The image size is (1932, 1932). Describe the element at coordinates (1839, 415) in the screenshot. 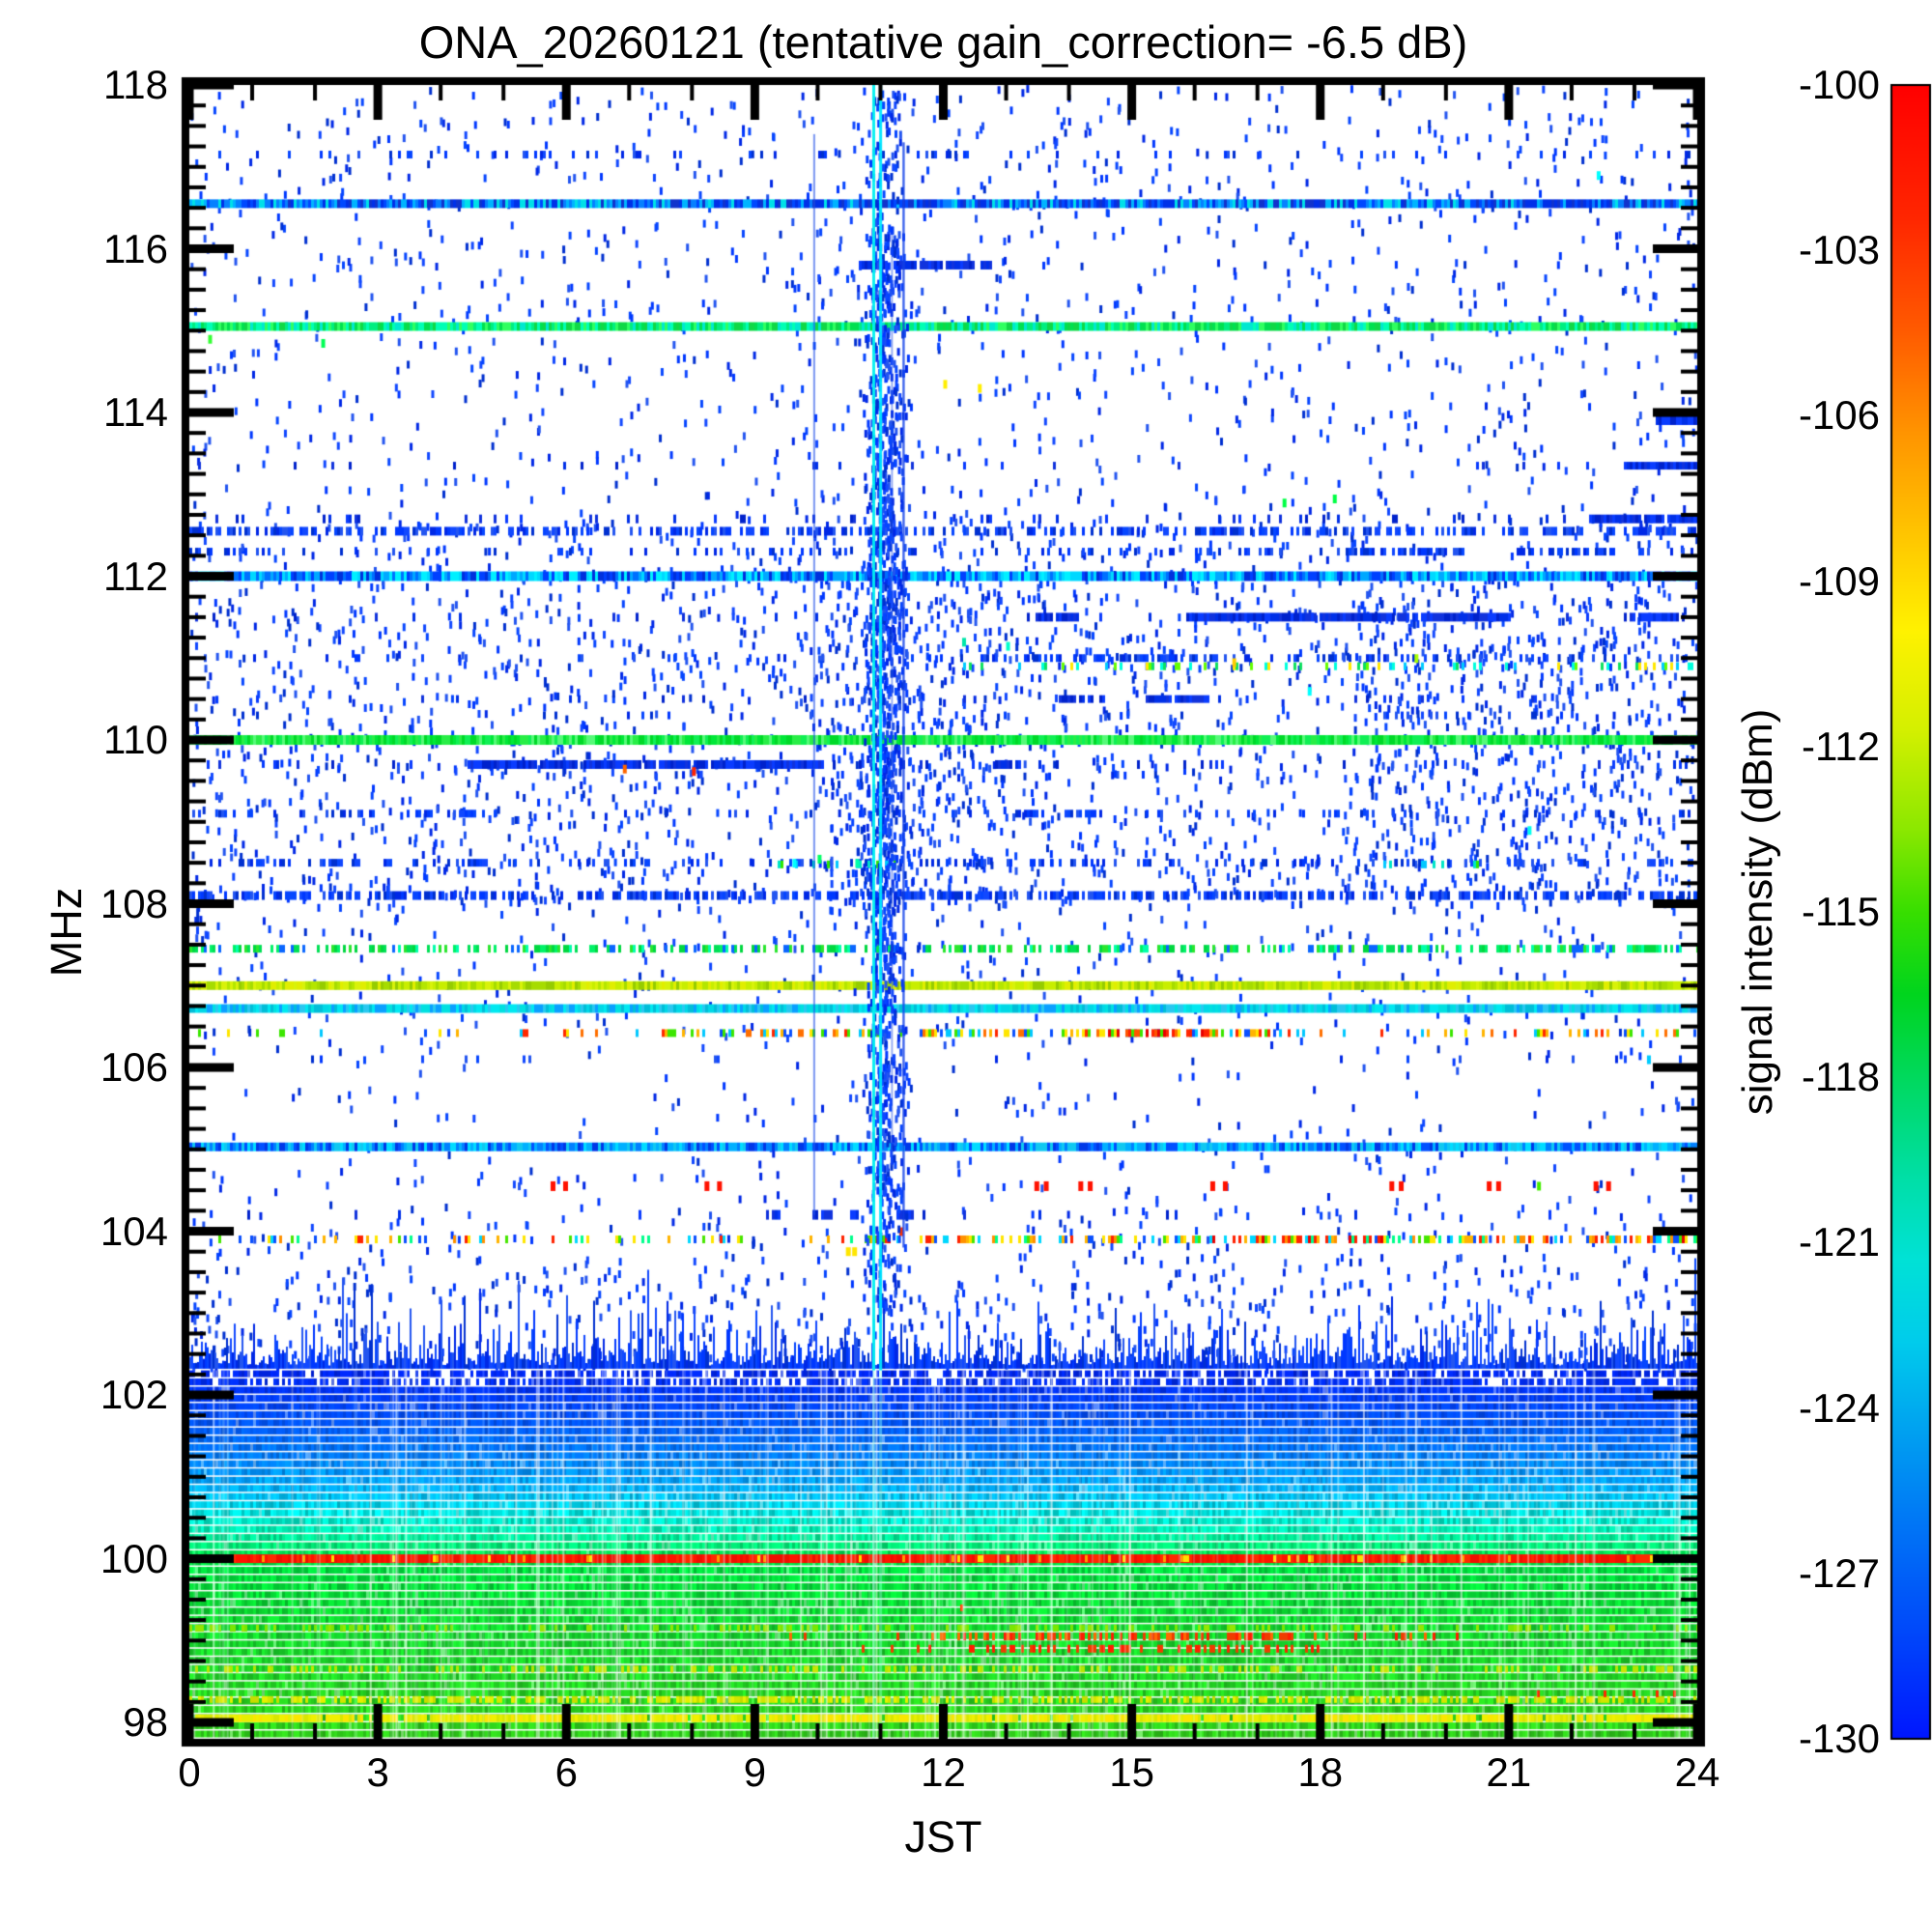

I see `colorbar-tick-label: -106` at that location.